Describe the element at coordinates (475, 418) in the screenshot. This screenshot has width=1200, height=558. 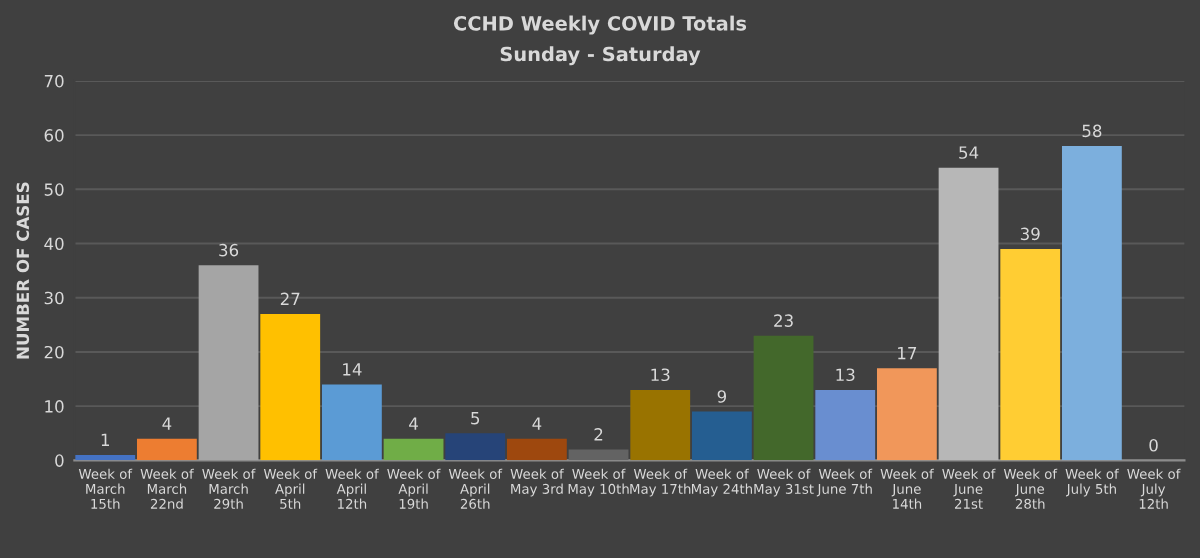
I see `data-label: 5` at that location.